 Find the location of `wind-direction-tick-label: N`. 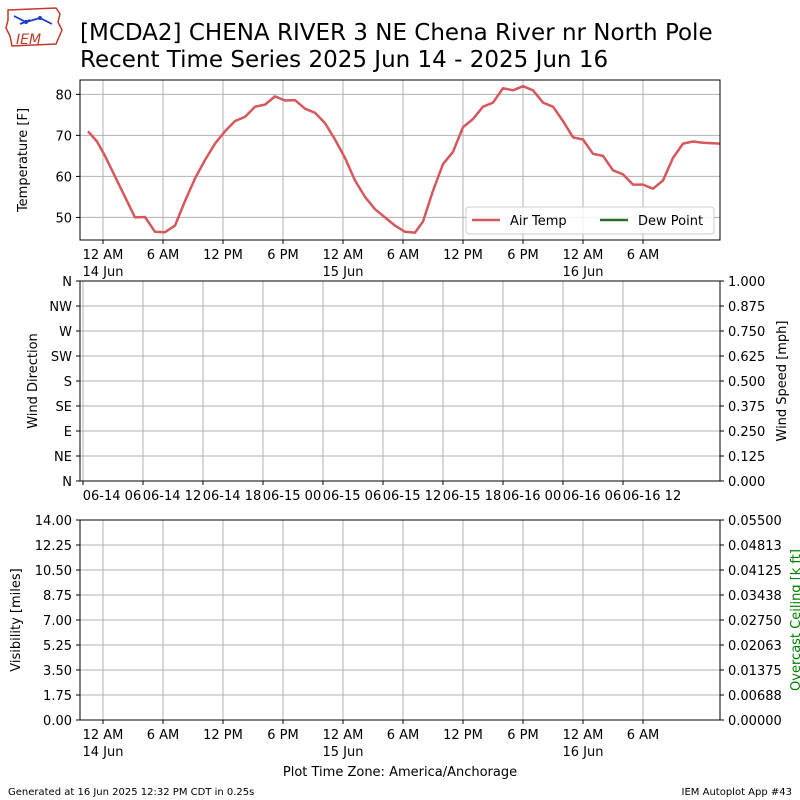

wind-direction-tick-label: N is located at coordinates (67, 482).